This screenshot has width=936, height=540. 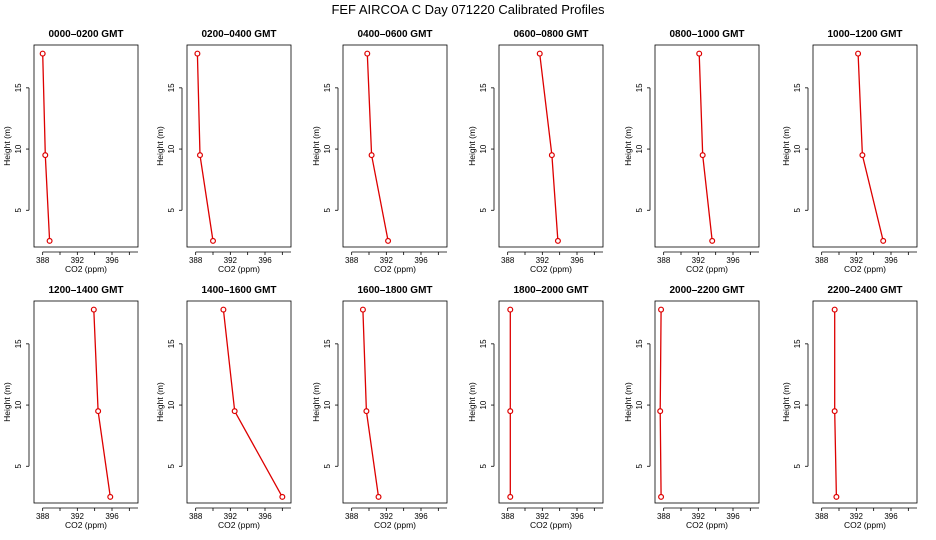 I want to click on panel-title: 1400–1600 GMT, so click(x=238, y=290).